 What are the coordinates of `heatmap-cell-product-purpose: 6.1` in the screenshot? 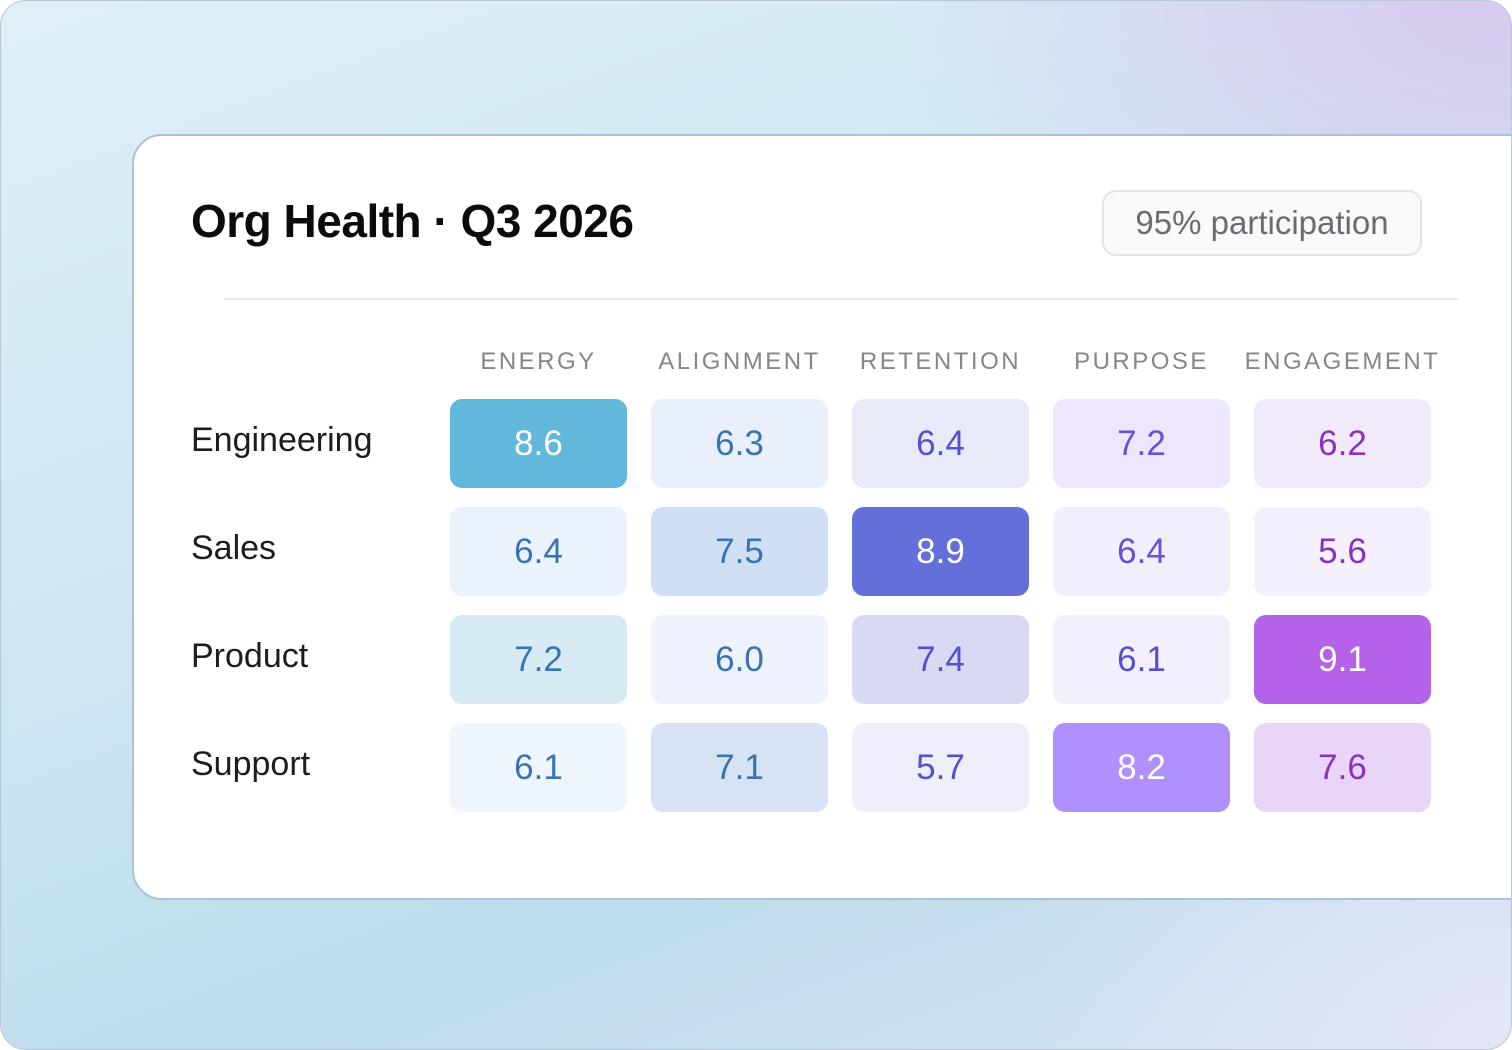 It's located at (1141, 659).